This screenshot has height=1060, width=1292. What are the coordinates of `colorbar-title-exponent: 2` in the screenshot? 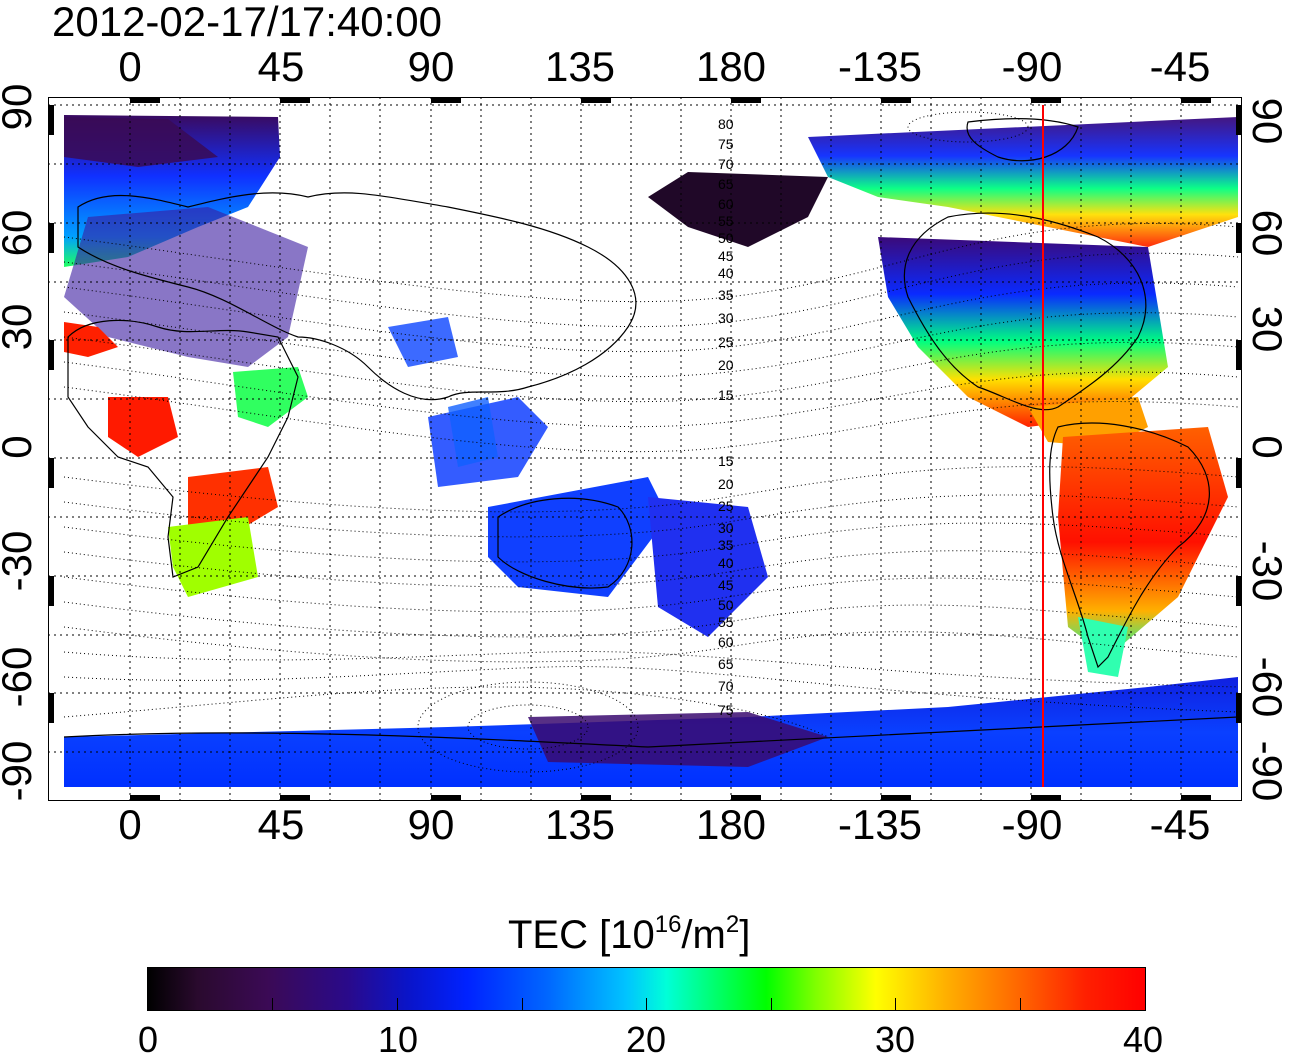 It's located at (732, 924).